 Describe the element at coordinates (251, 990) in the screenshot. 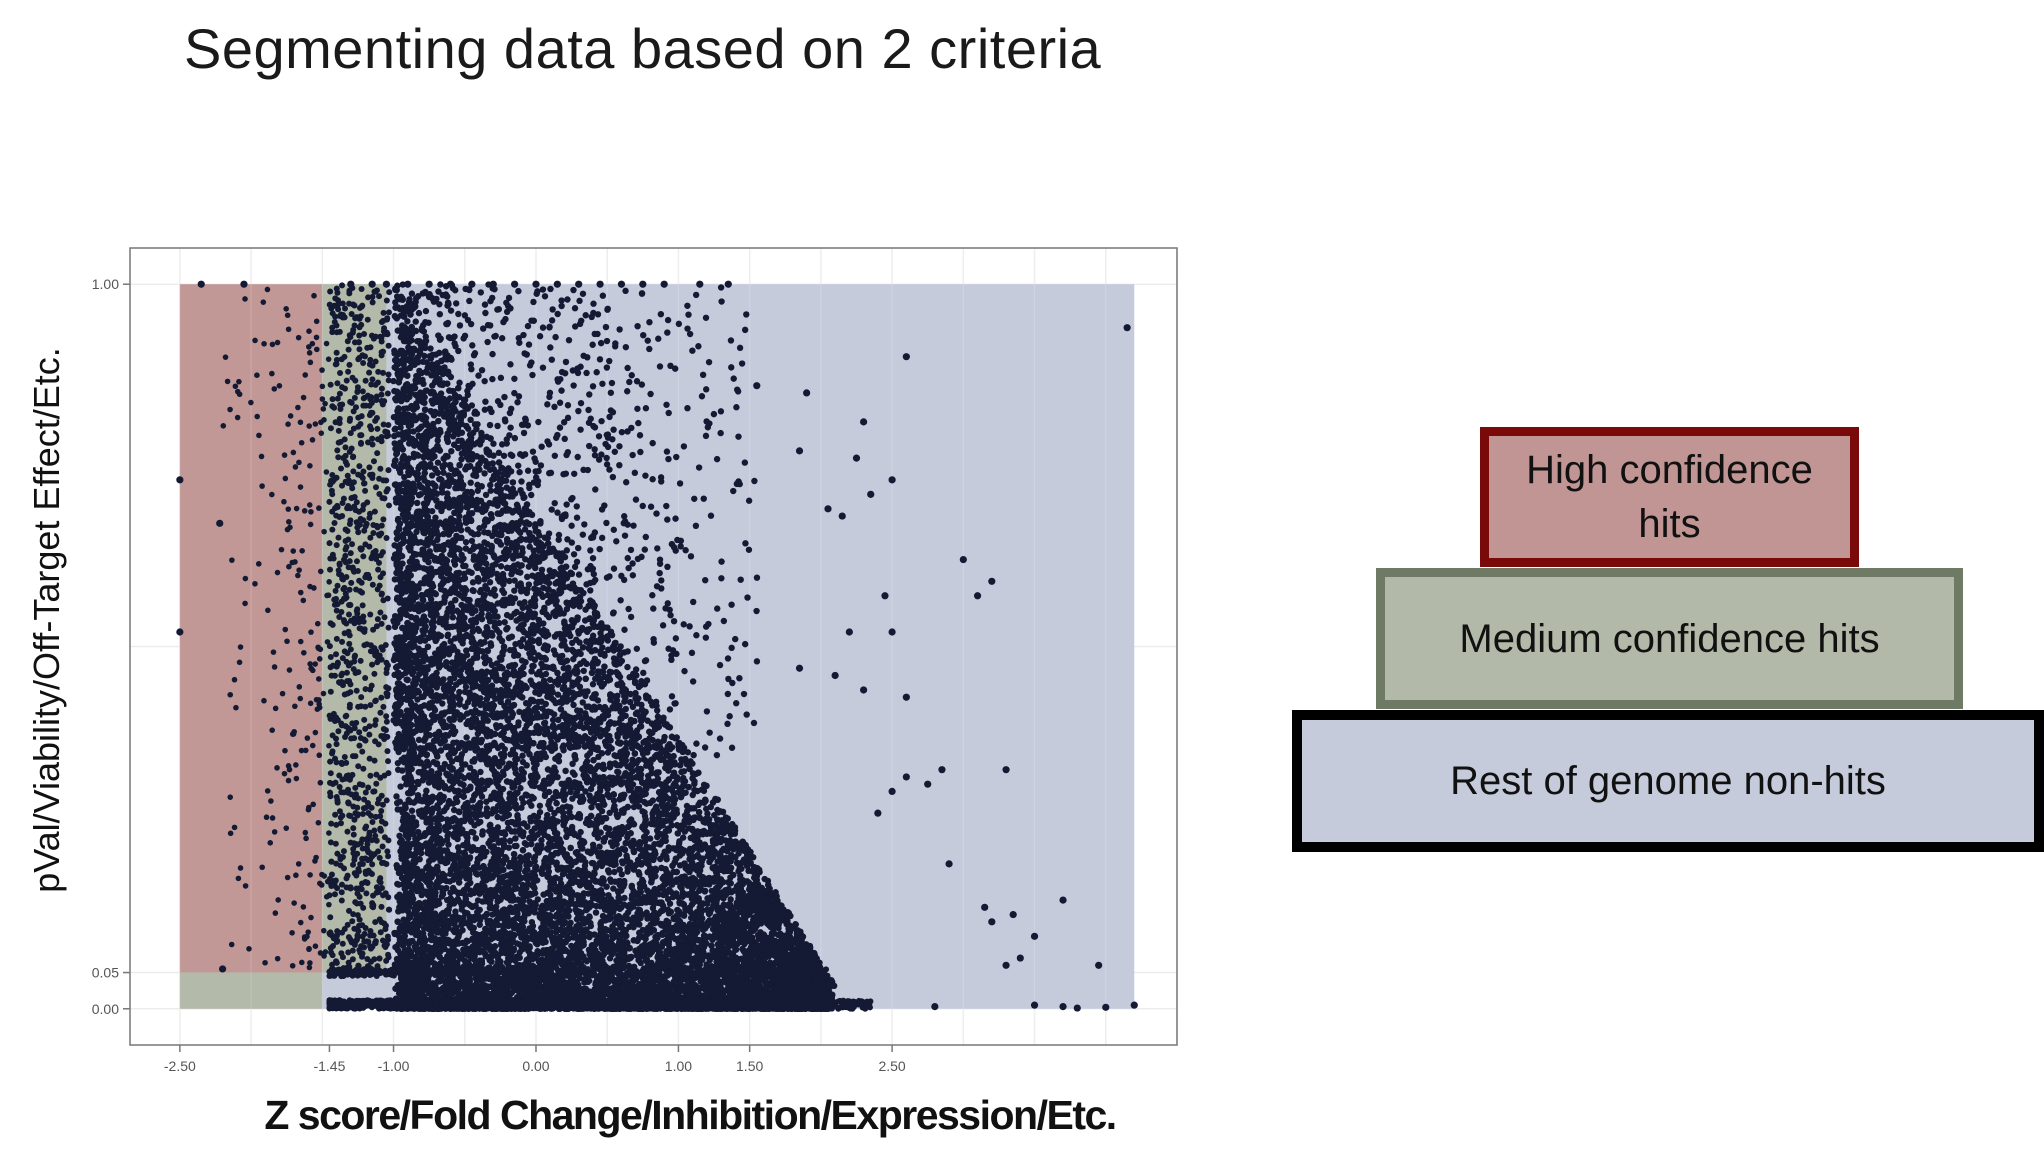

I see `region-medium-lower` at that location.